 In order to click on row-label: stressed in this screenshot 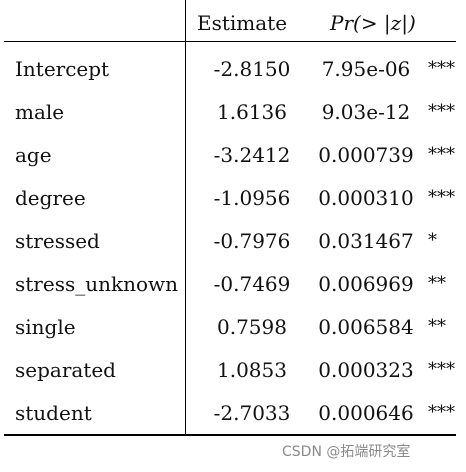, I will do `click(57, 241)`.